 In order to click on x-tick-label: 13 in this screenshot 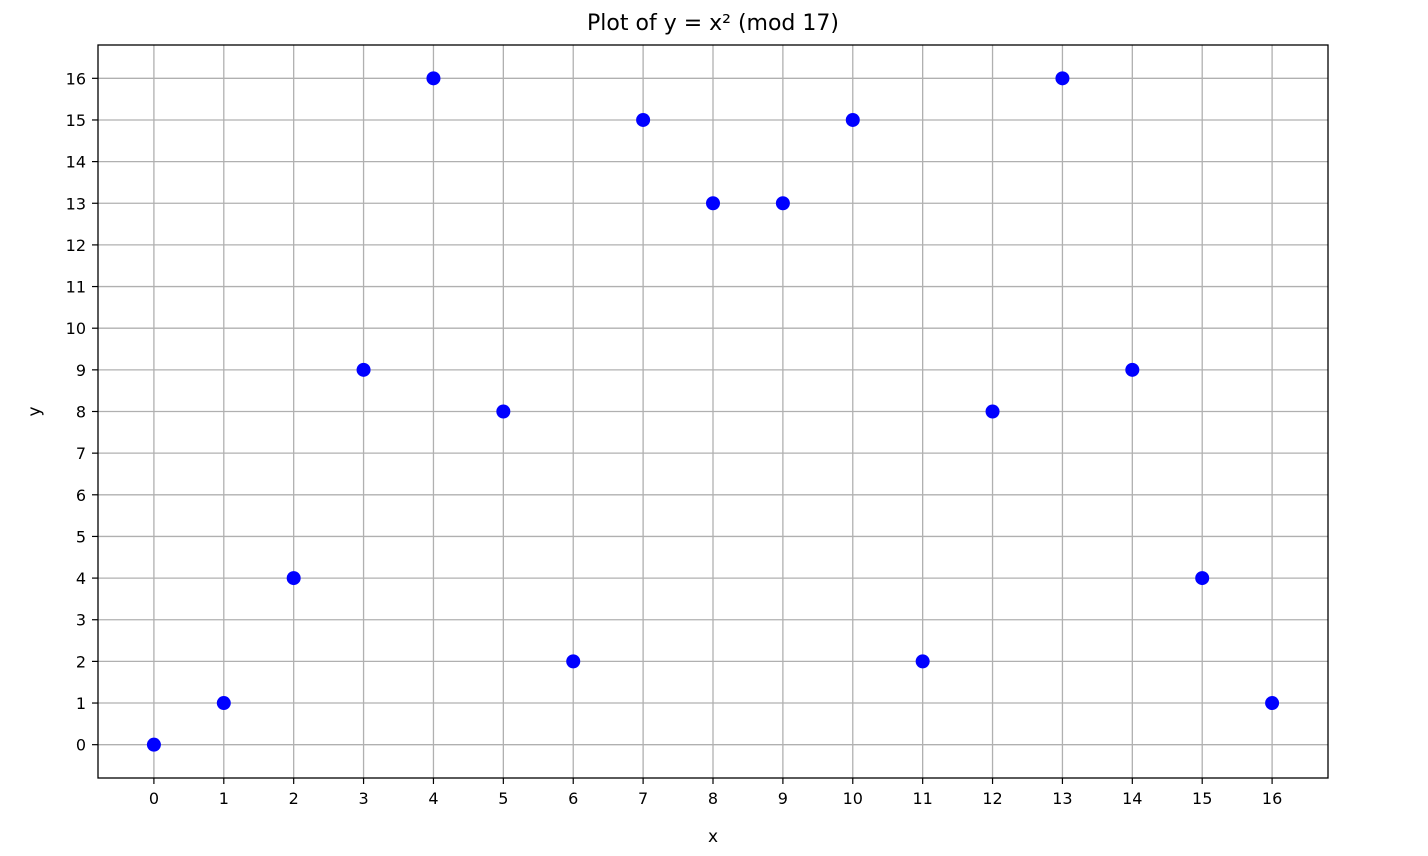, I will do `click(1062, 798)`.